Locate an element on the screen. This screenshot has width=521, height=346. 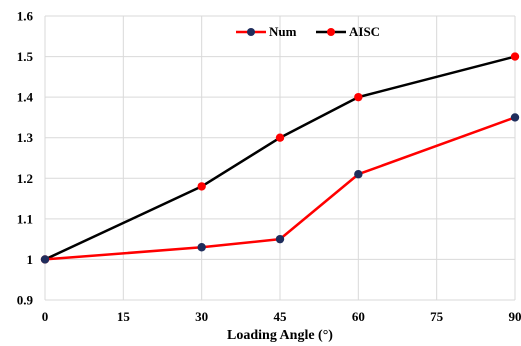
x-tick-label: 45 is located at coordinates (281, 316).